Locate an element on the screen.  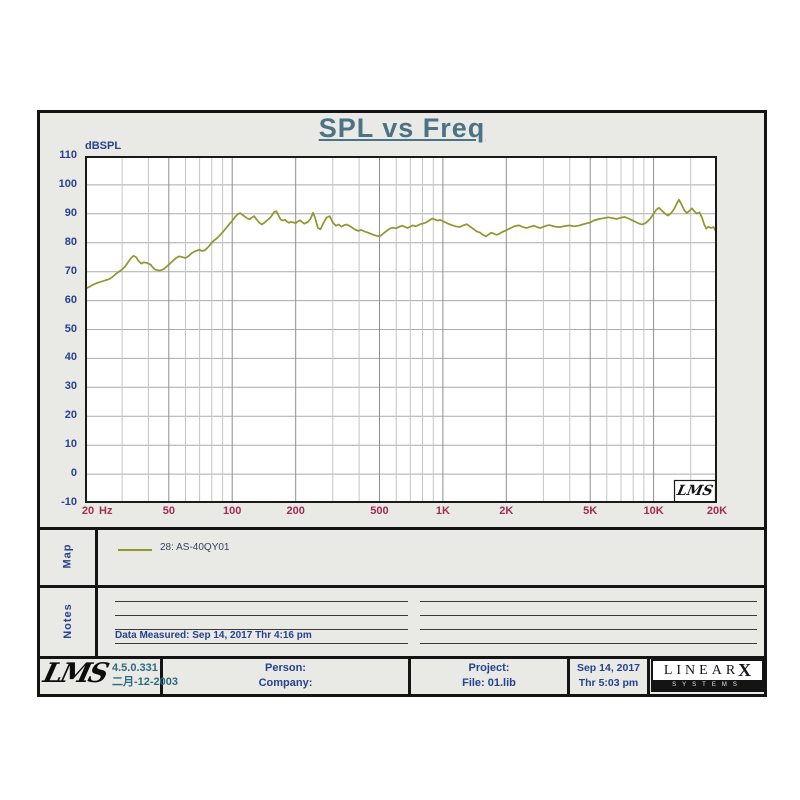
x-tick-label: 500 is located at coordinates (379, 511).